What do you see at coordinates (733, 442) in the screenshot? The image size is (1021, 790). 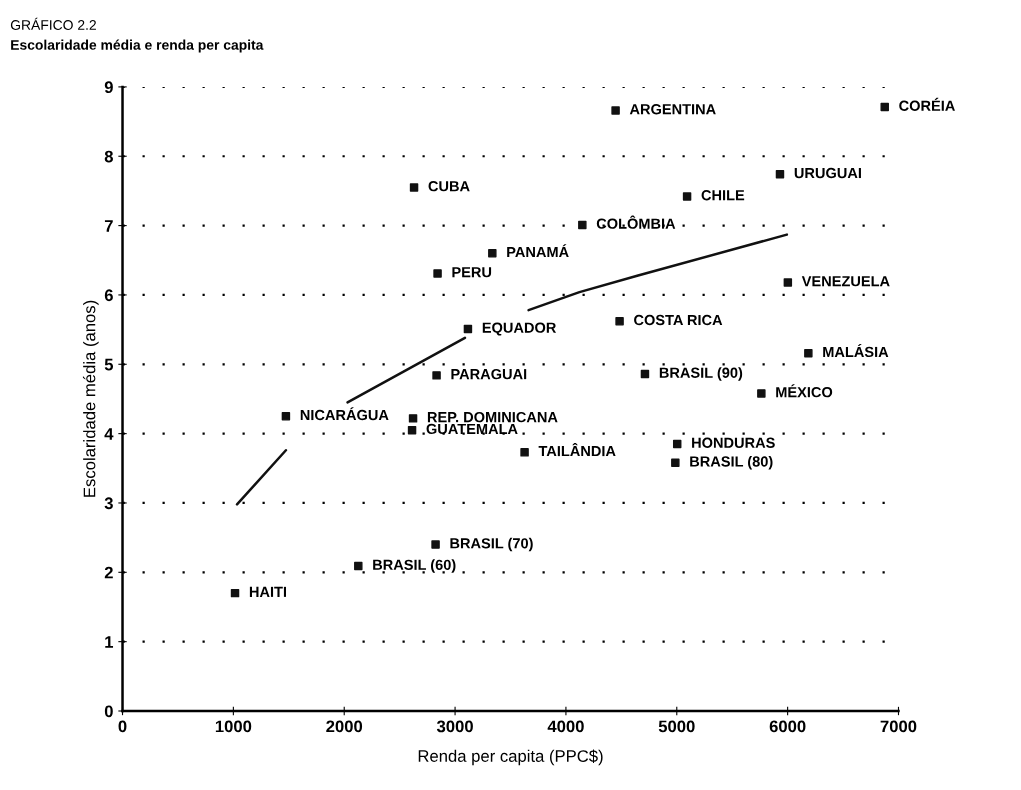 I see `annotation: HONDURAS` at bounding box center [733, 442].